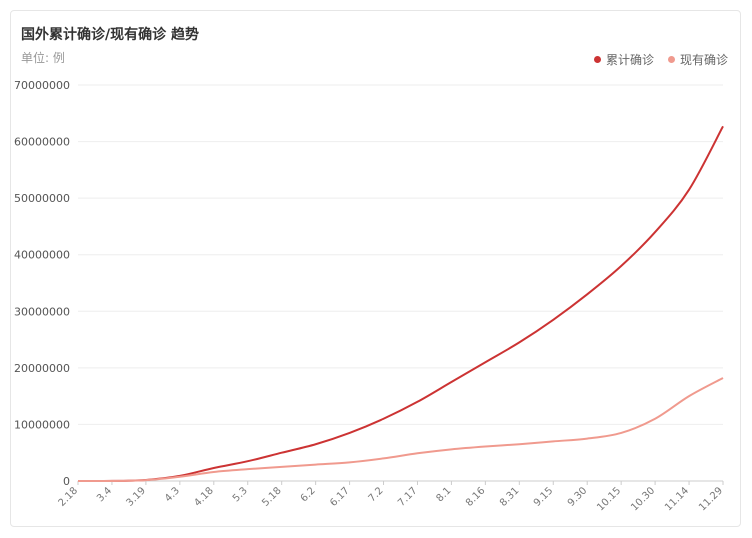  Describe the element at coordinates (660, 59) in the screenshot. I see `legend: 累计确诊 现有确诊` at that location.